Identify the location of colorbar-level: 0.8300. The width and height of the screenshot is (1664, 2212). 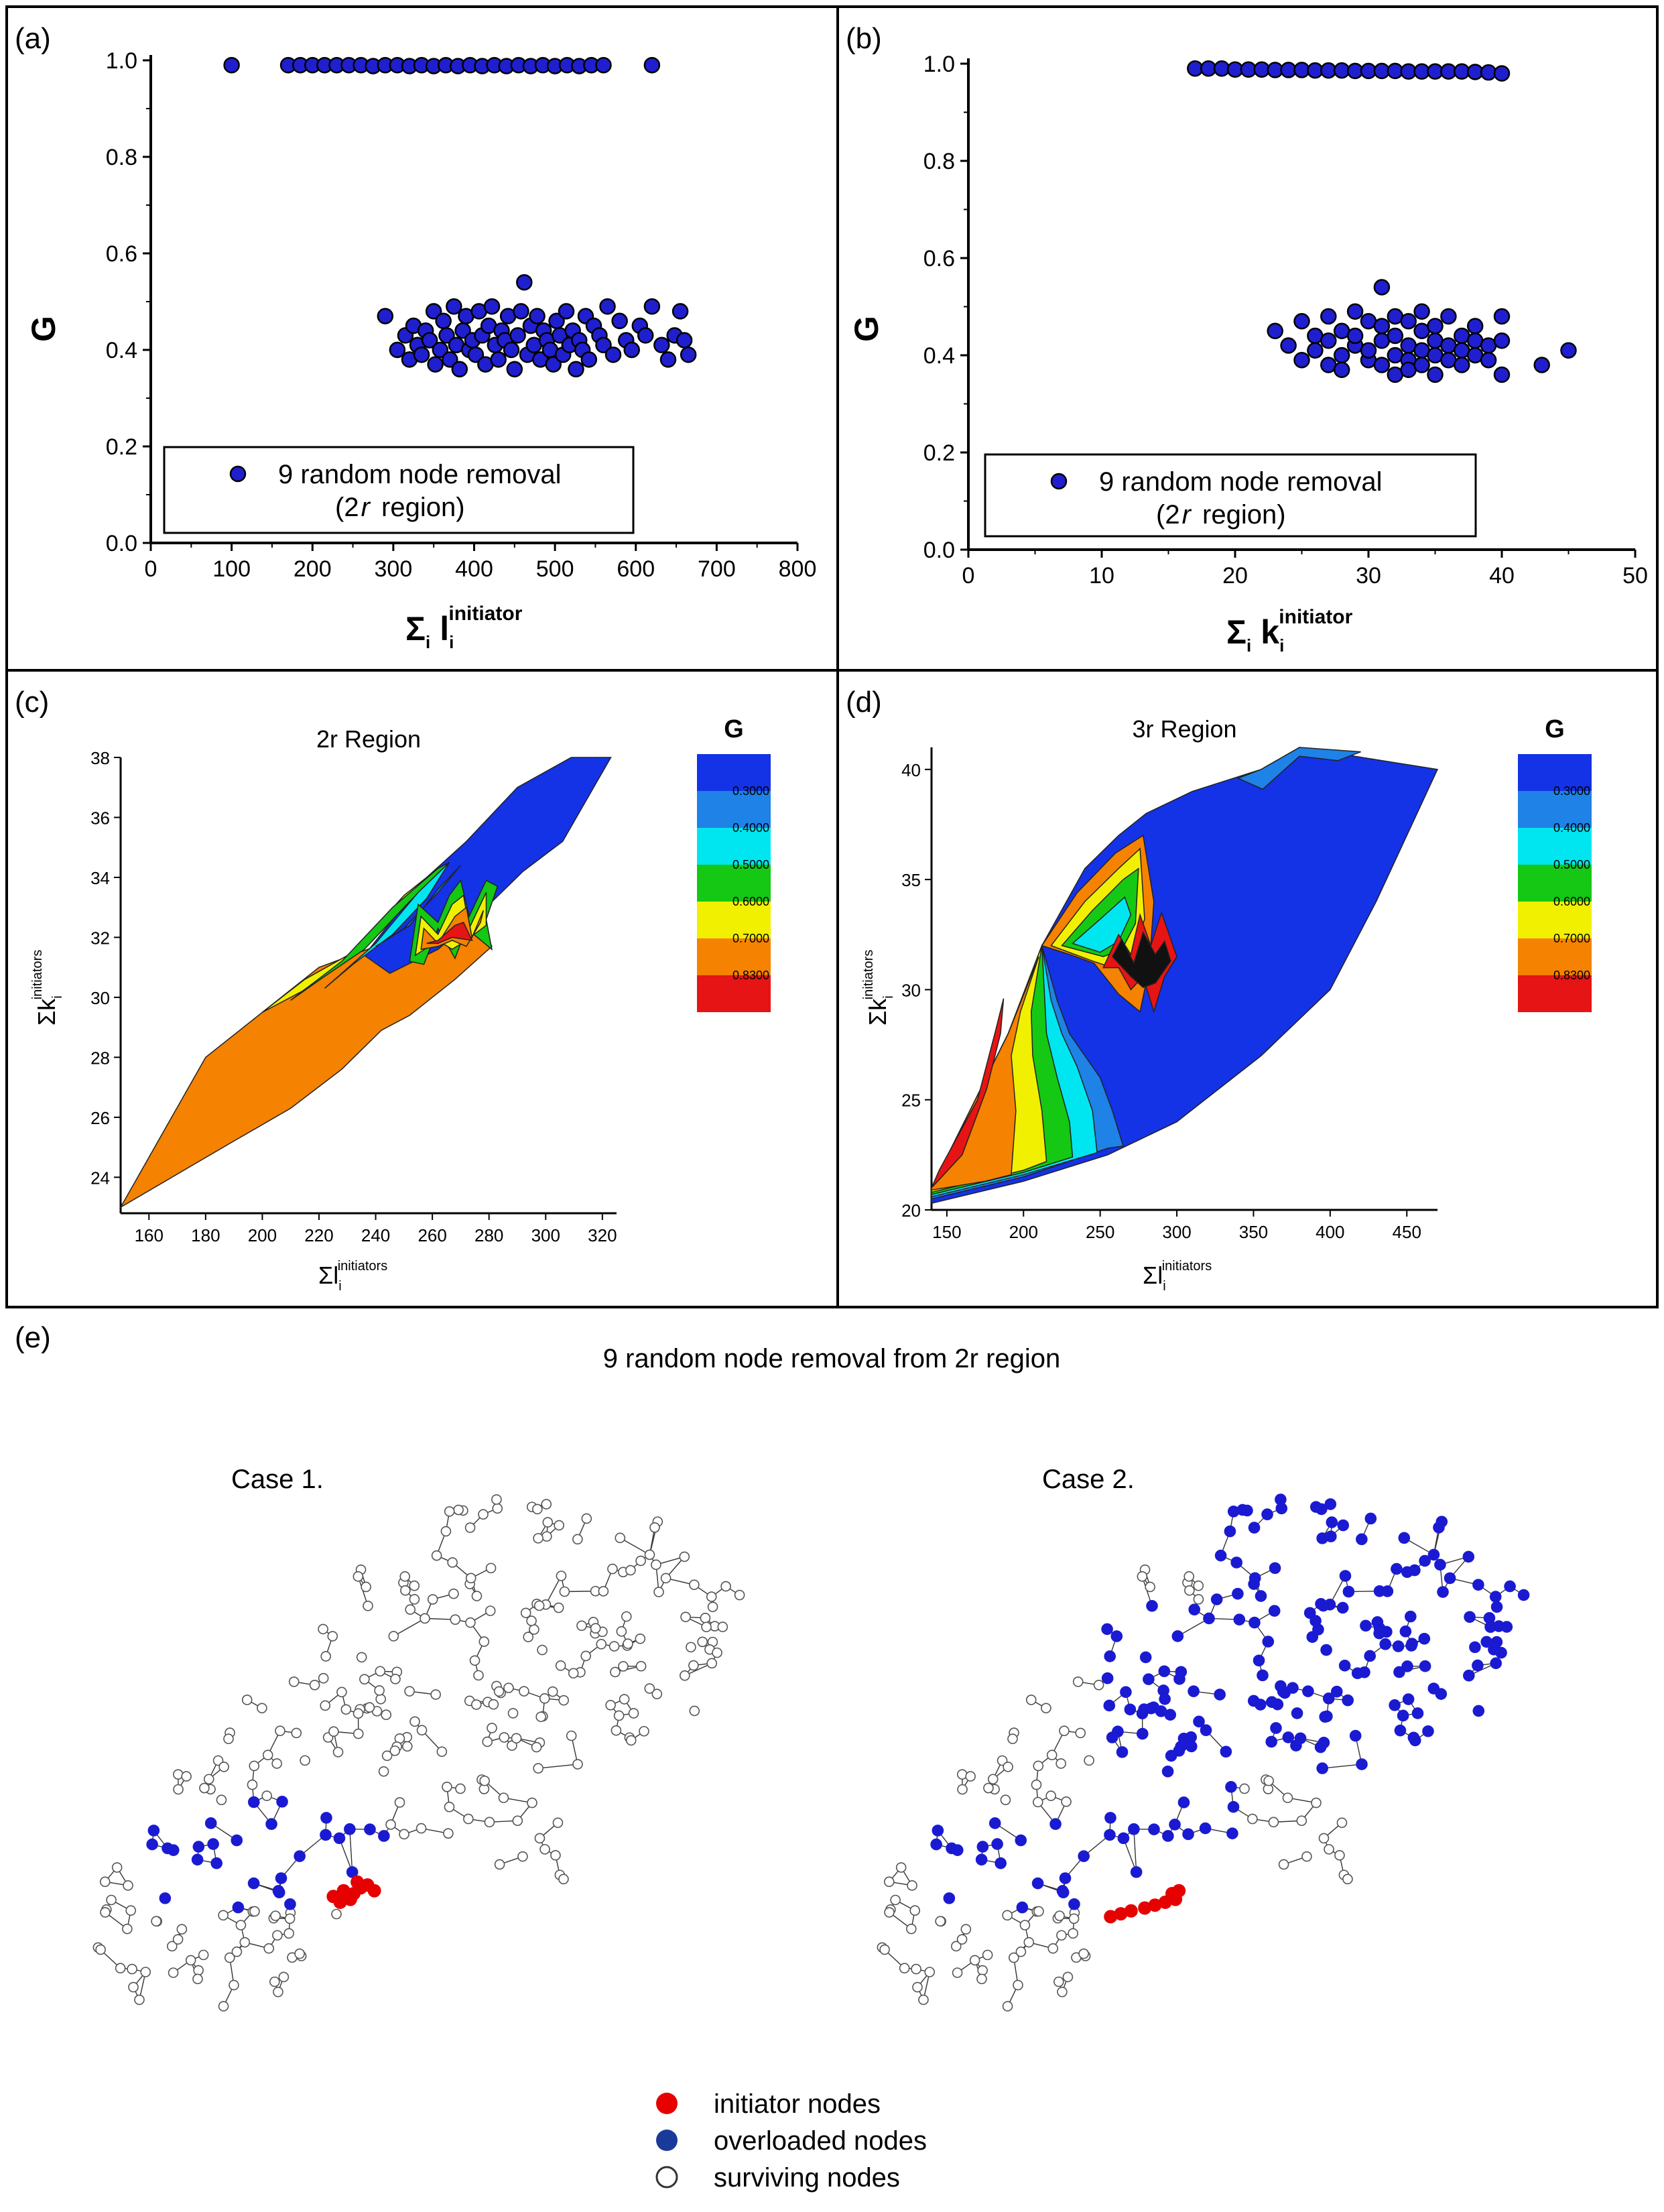
(750, 975).